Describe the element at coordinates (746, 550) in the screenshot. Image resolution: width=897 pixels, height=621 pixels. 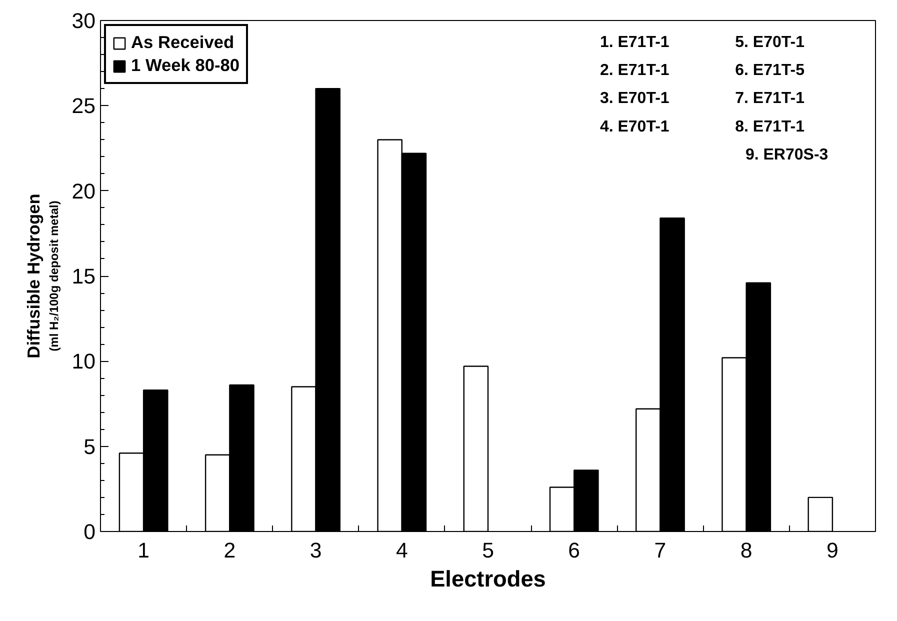
I see `x-tick-label: 8` at that location.